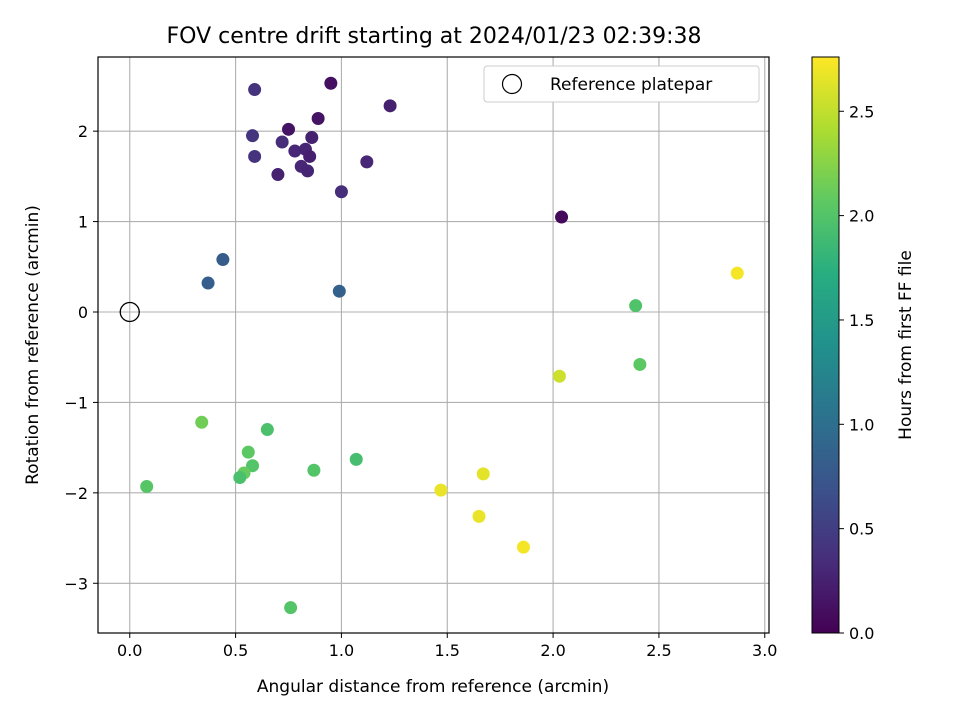  I want to click on y-tick-label: −1, so click(76, 402).